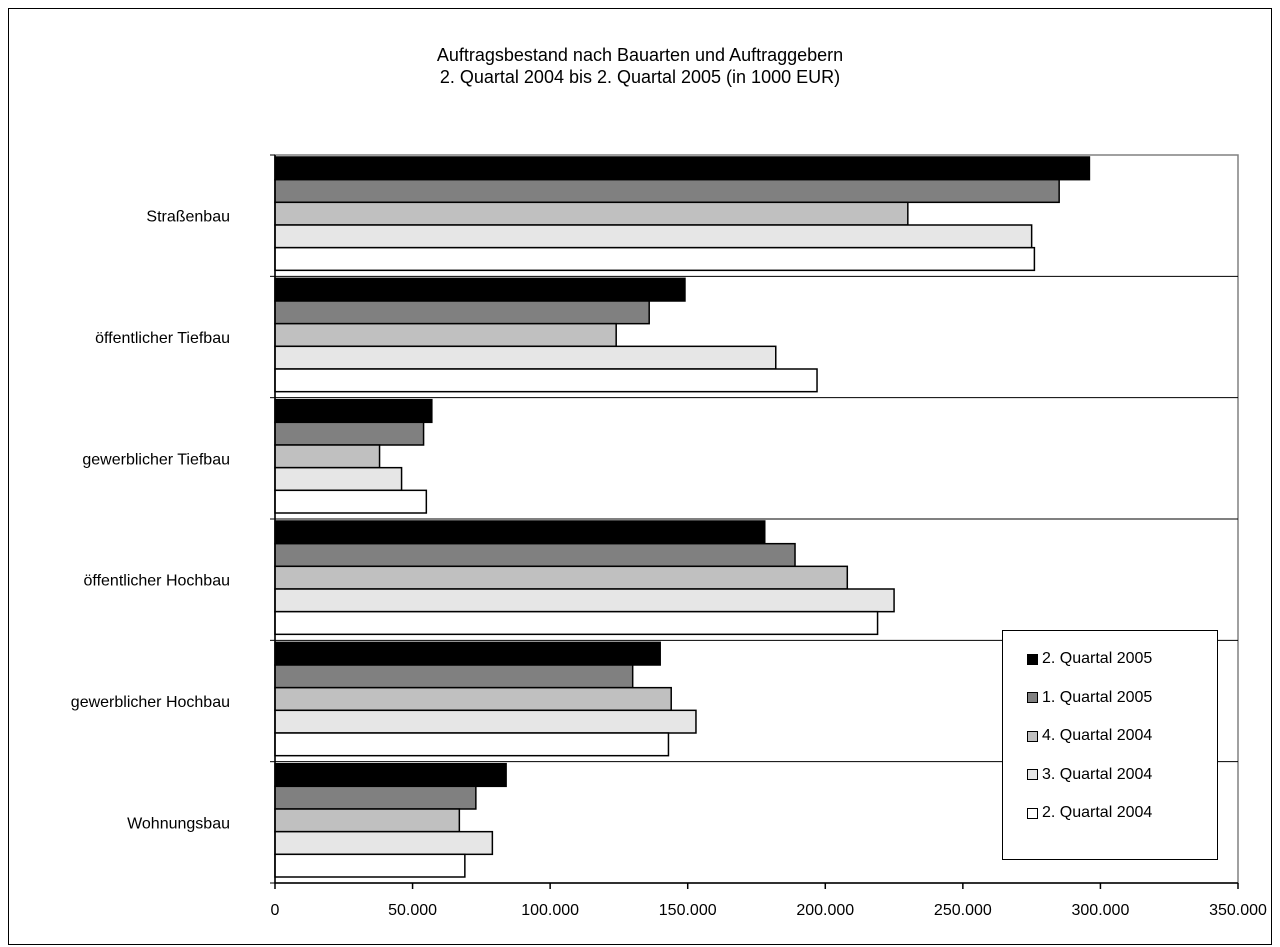 The image size is (1280, 947). I want to click on x-tick-label: 100.000, so click(550, 910).